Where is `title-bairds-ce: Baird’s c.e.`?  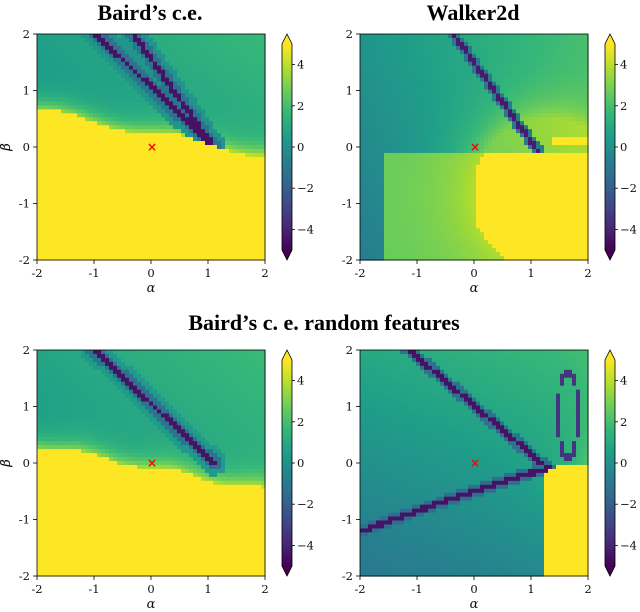
title-bairds-ce: Baird’s c.e. is located at coordinates (150, 12).